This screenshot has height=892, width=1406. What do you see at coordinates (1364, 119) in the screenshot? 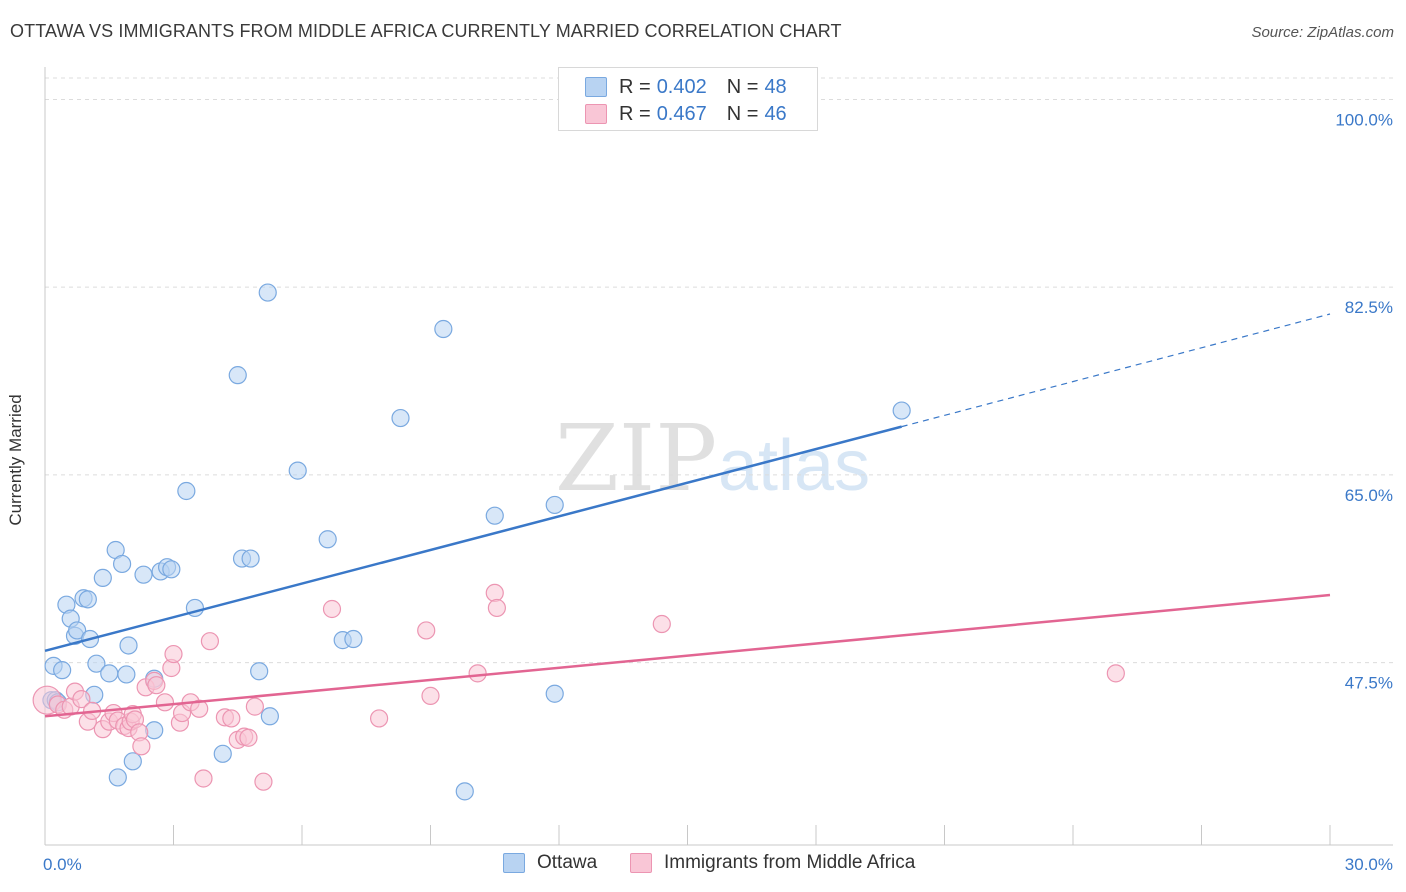
I see `y-tick-label: 100.0%` at bounding box center [1364, 119].